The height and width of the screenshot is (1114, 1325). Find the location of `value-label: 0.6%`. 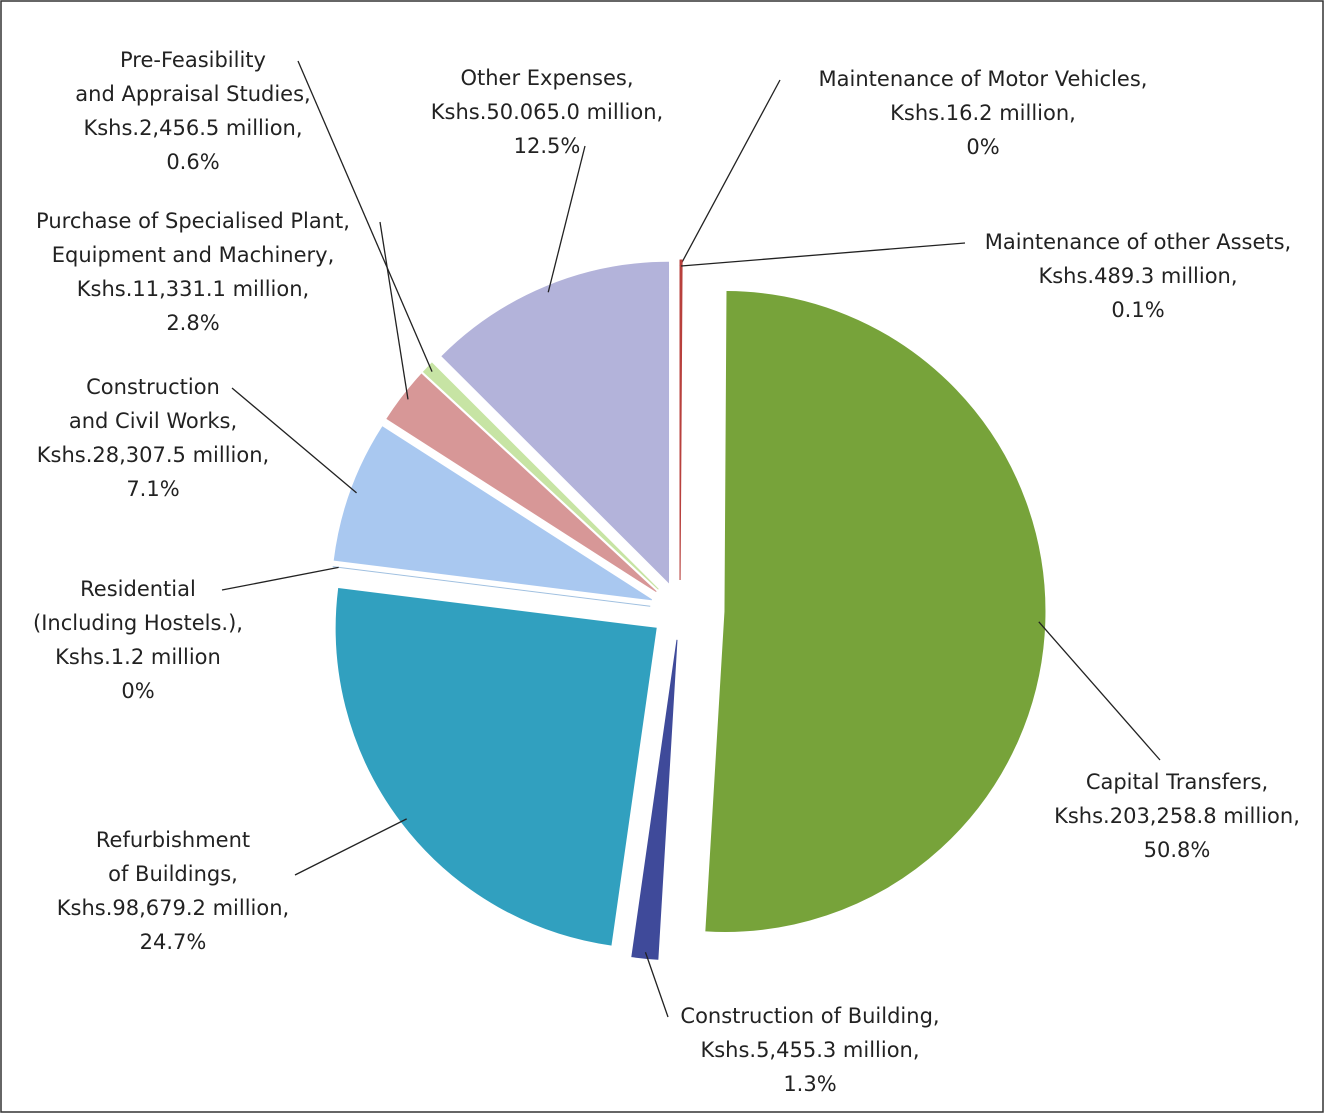

value-label: 0.6% is located at coordinates (192, 162).